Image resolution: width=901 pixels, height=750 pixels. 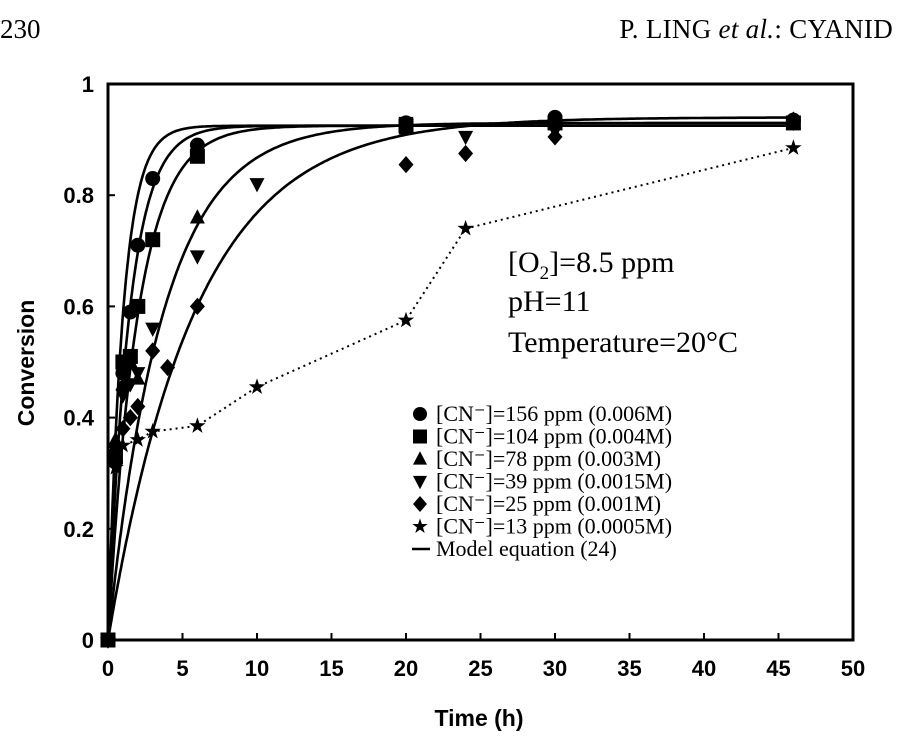 What do you see at coordinates (669, 29) in the screenshot?
I see `running-head-authors: P. LING` at bounding box center [669, 29].